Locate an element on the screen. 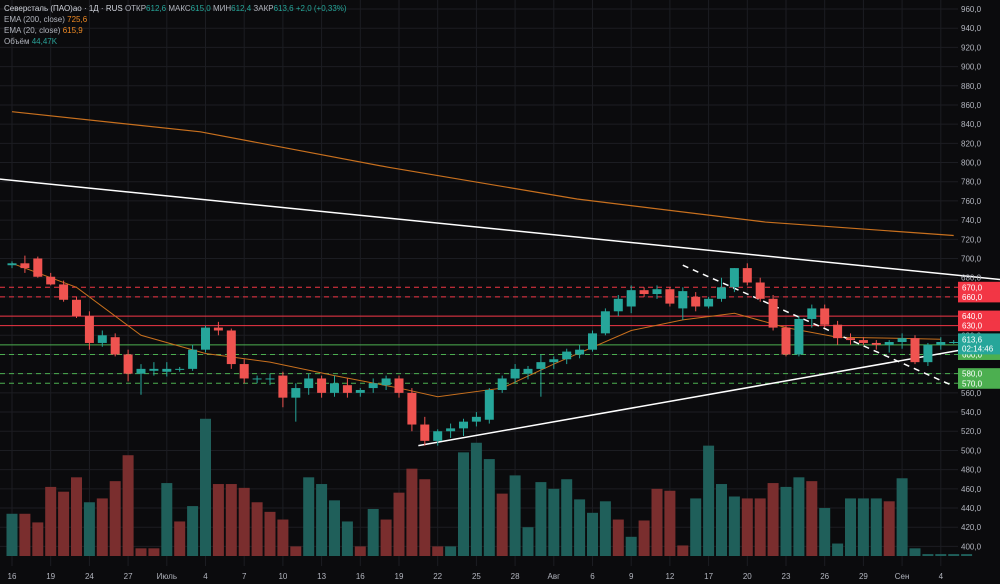 This screenshot has height=584, width=1000. ohlc-open-value: 612,6 is located at coordinates (156, 8).